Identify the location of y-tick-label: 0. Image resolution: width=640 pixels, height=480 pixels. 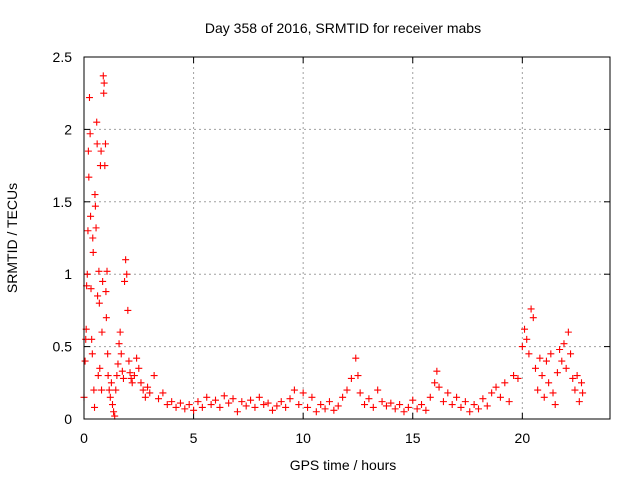
(68, 419).